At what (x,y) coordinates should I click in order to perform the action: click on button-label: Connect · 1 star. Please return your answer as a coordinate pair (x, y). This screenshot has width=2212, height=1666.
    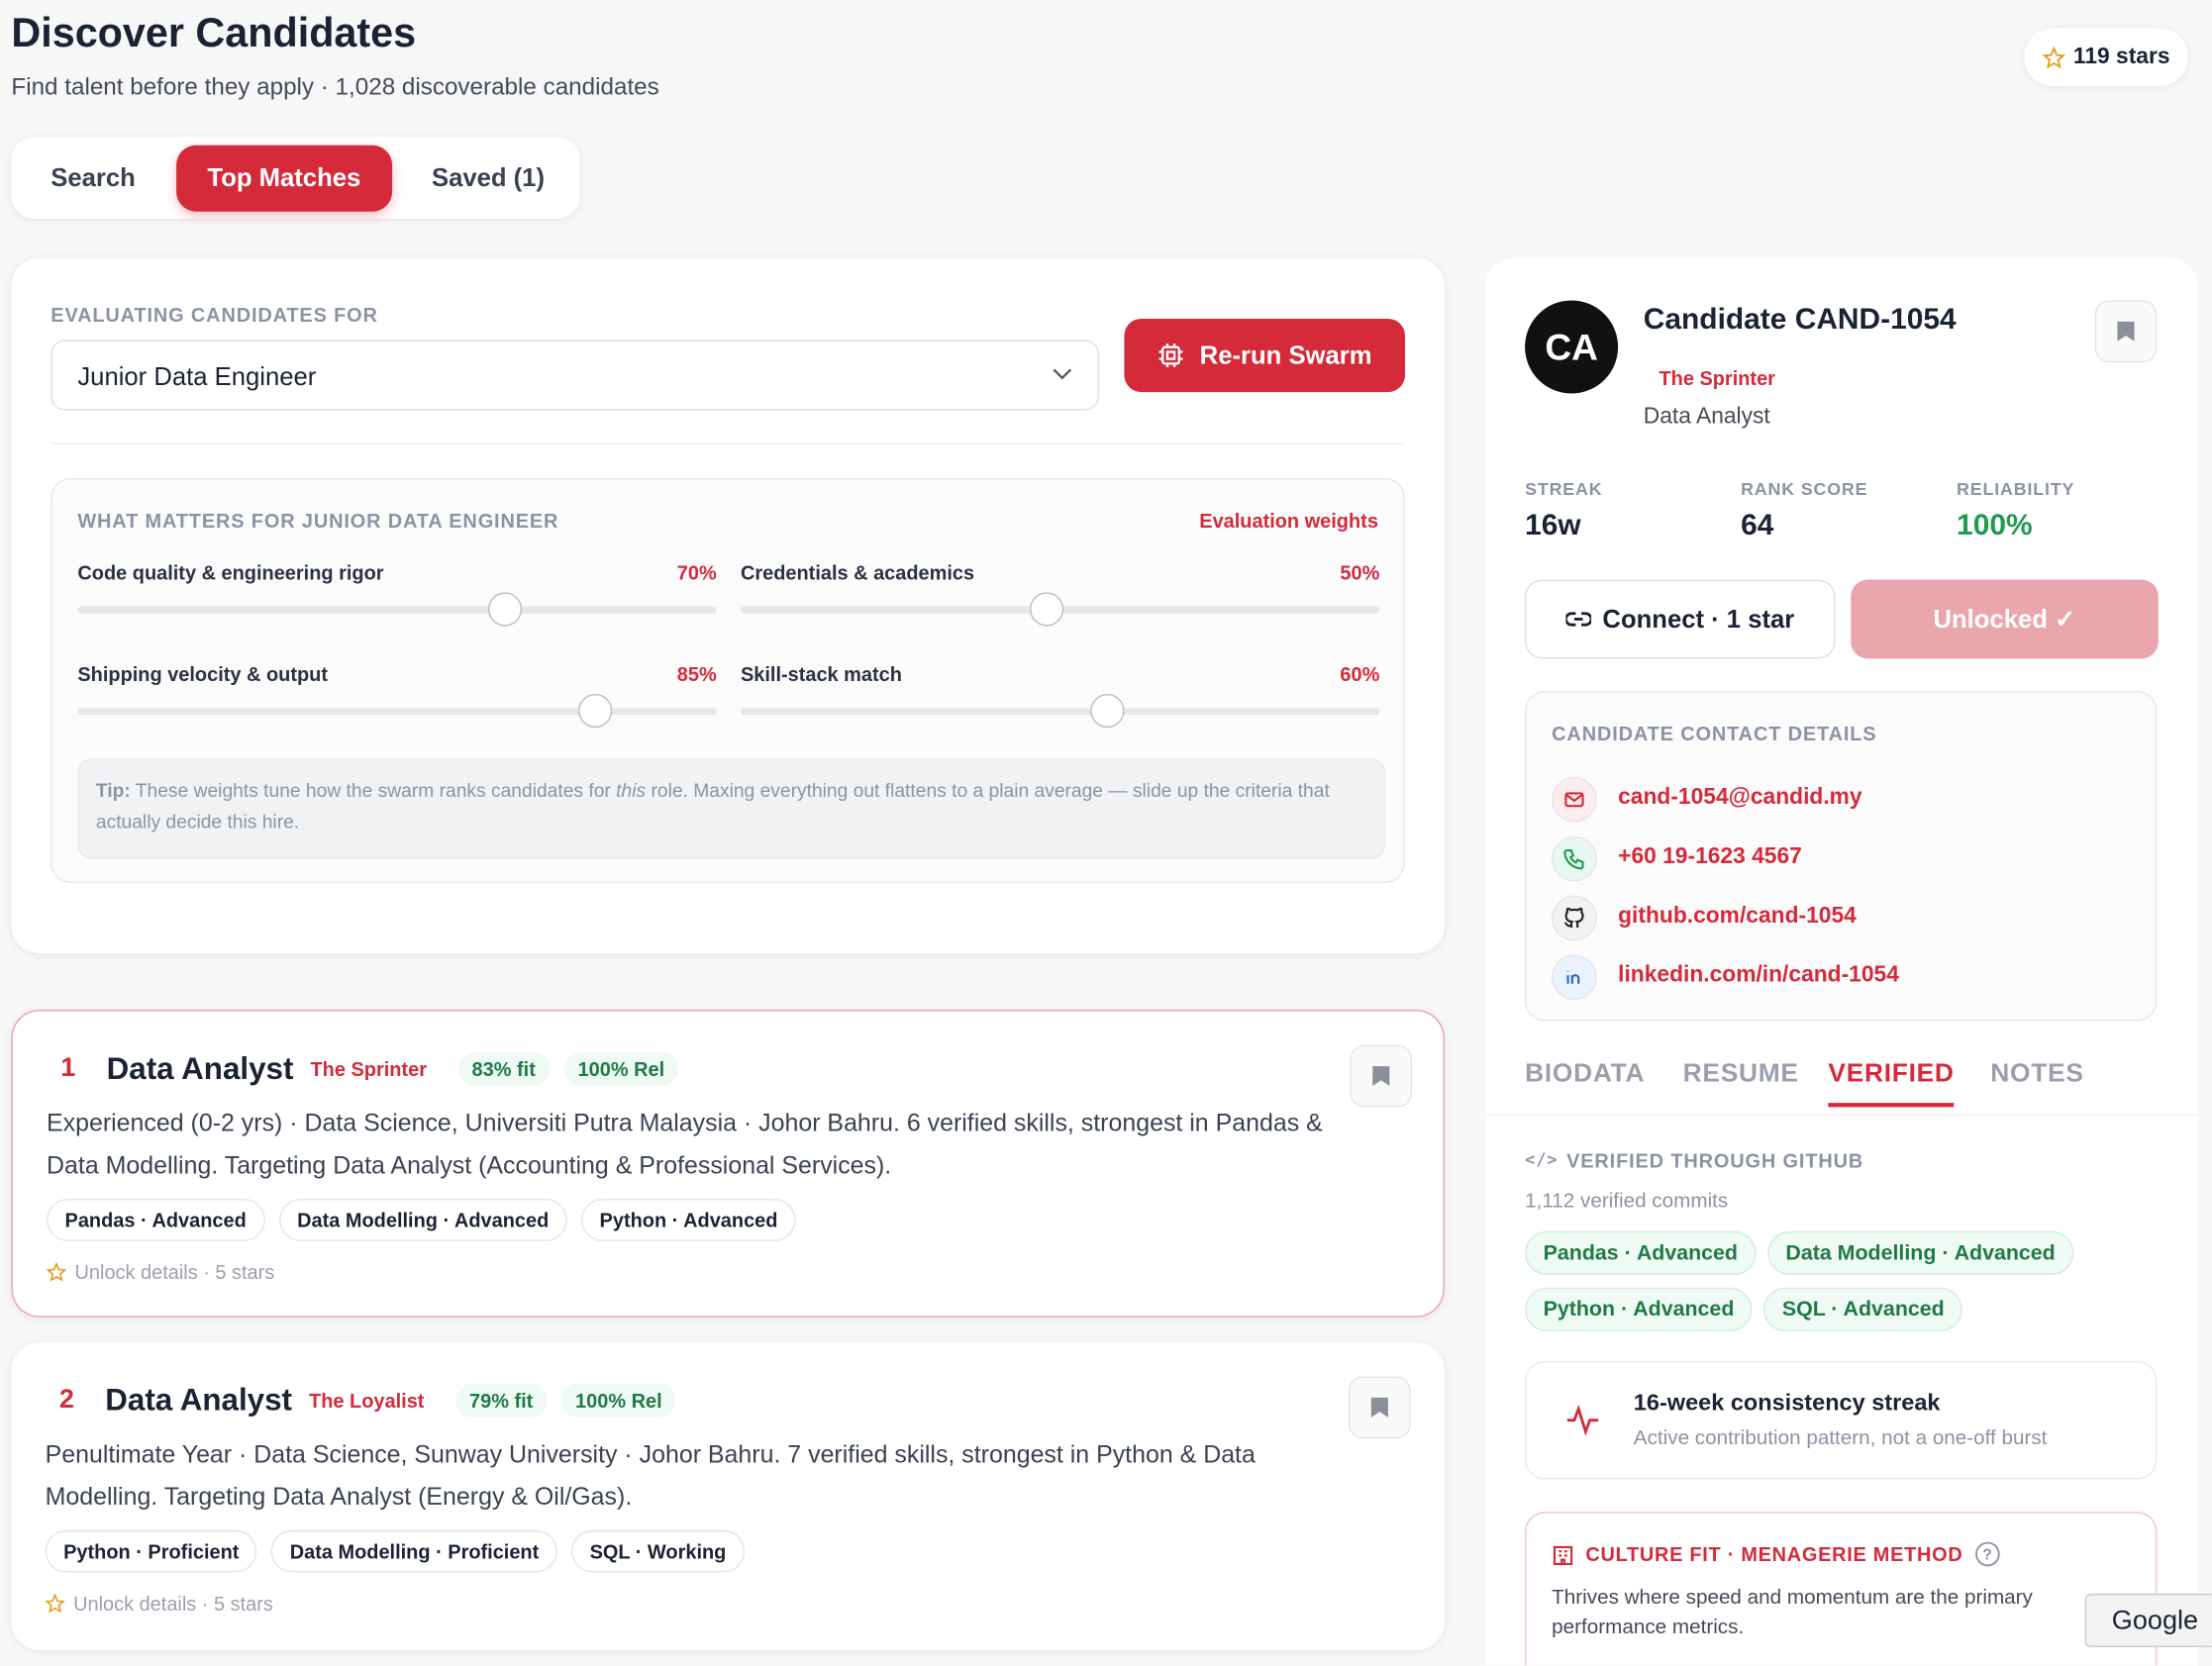
    Looking at the image, I should click on (1698, 618).